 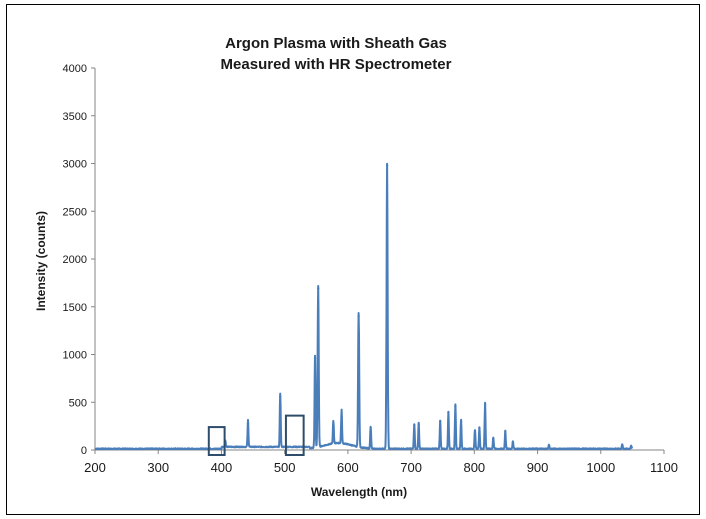 What do you see at coordinates (348, 467) in the screenshot?
I see `x-tick-label: 600` at bounding box center [348, 467].